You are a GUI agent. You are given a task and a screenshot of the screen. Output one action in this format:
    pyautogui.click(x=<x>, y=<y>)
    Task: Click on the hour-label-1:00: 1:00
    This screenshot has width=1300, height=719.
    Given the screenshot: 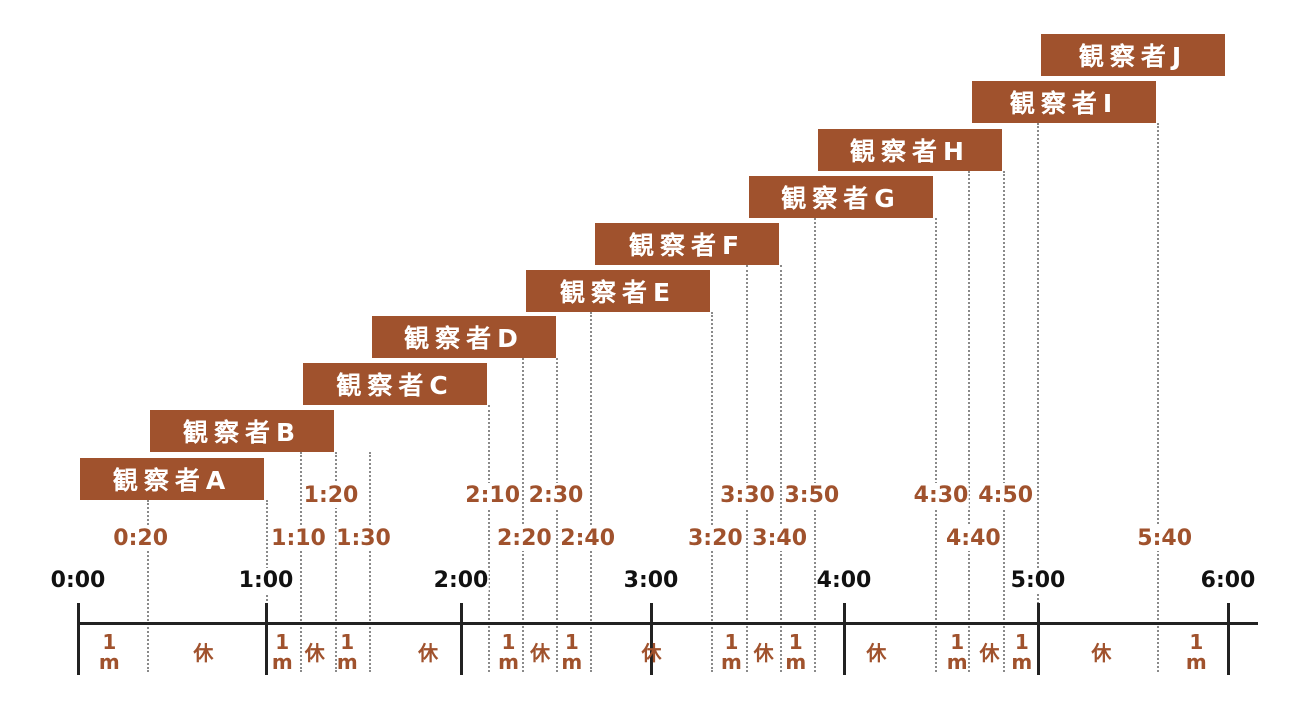 What is the action you would take?
    pyautogui.click(x=266, y=580)
    